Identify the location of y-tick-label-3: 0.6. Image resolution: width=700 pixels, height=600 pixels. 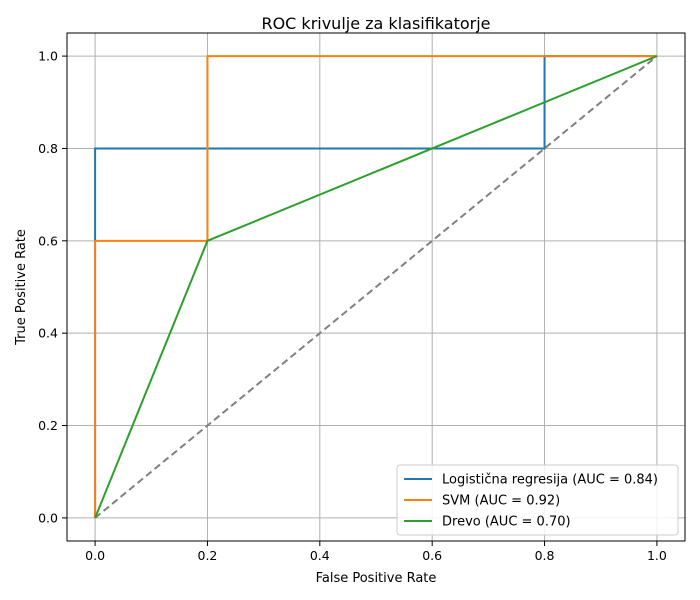
(48, 240).